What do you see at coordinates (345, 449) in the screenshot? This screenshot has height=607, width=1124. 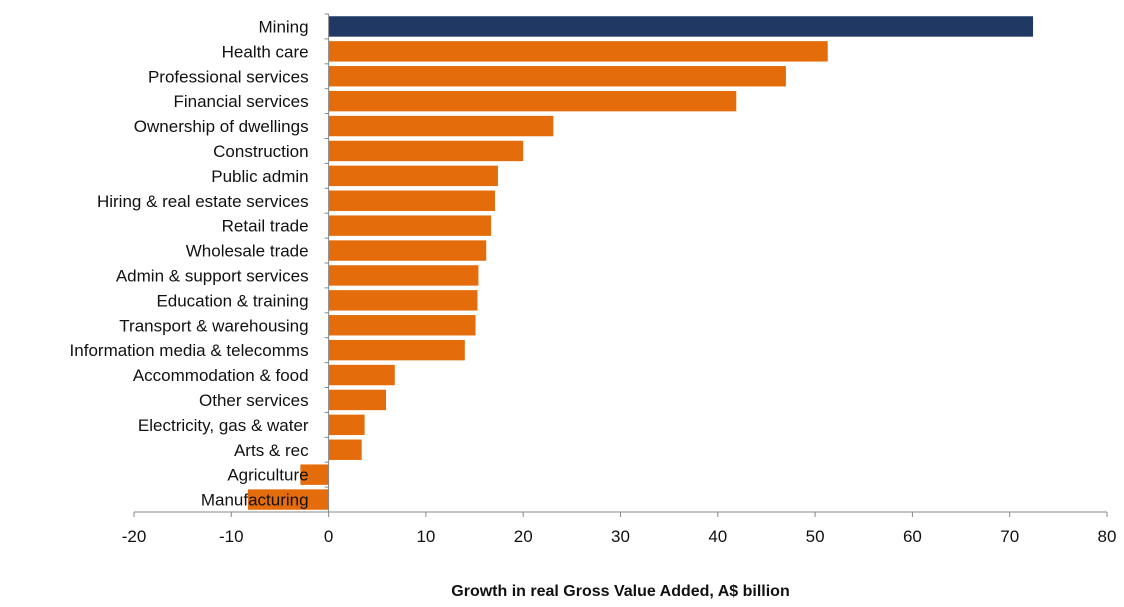 I see `bar-arts-rec` at bounding box center [345, 449].